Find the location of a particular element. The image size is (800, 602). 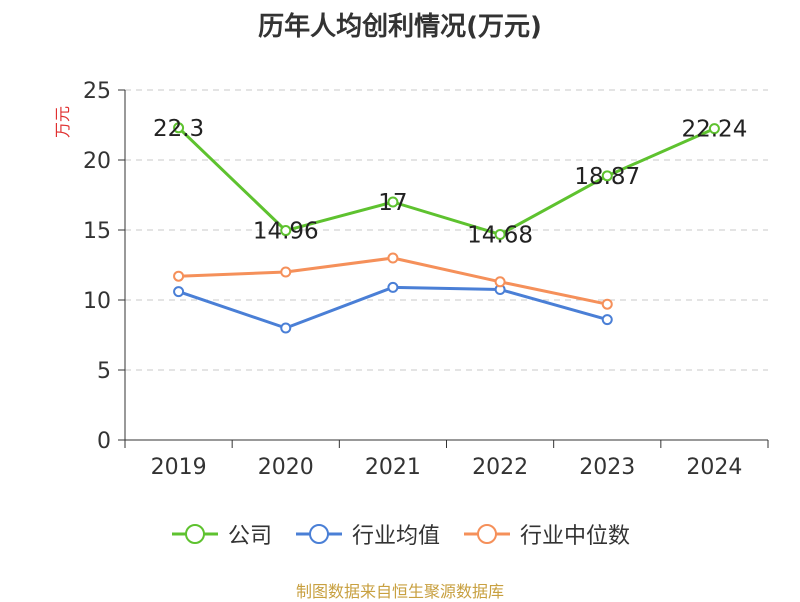

legend-item: 行业均值 is located at coordinates (367, 534).